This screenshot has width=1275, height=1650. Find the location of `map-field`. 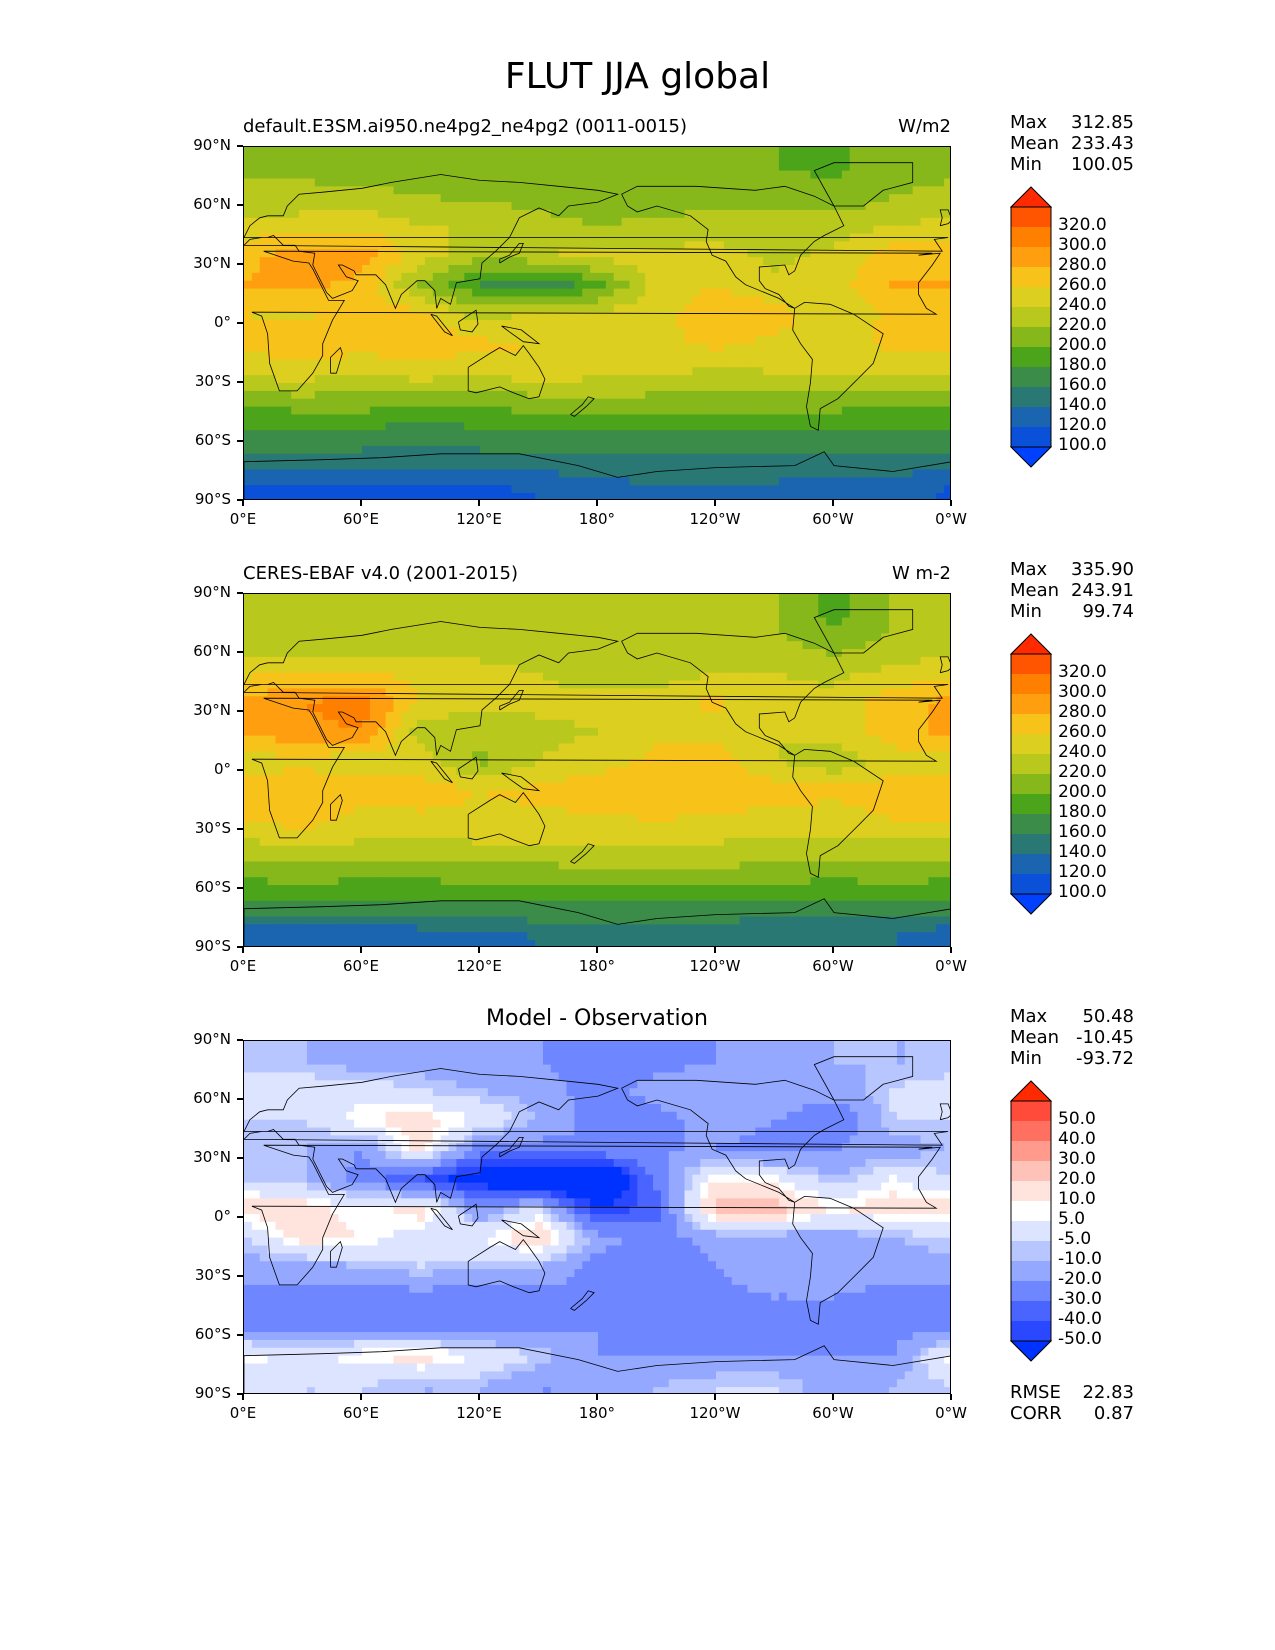

map-field is located at coordinates (597, 323).